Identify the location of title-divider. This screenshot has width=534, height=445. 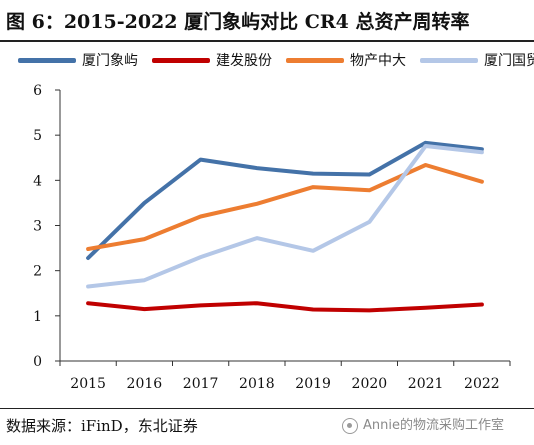
(267, 41).